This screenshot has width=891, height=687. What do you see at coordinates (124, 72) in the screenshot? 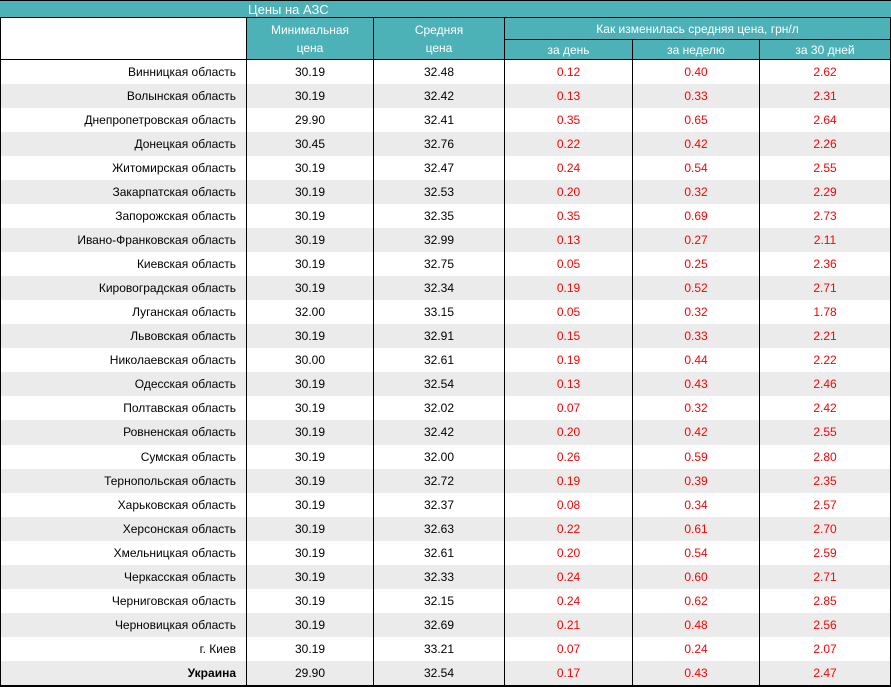
I see `region-cell: Винницкая область` at bounding box center [124, 72].